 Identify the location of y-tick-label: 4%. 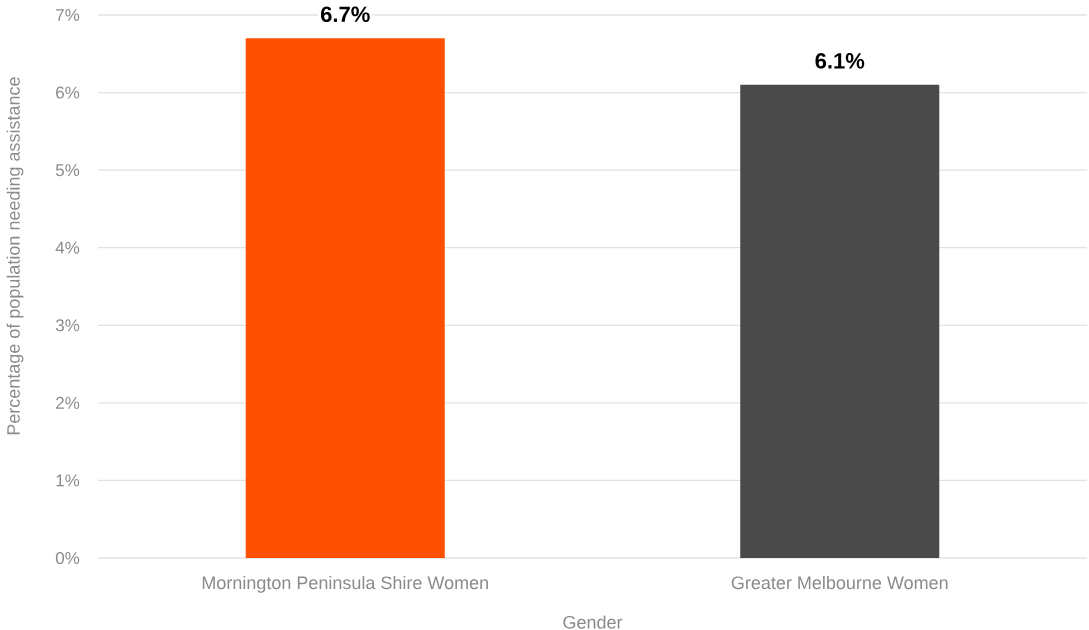
(67, 247).